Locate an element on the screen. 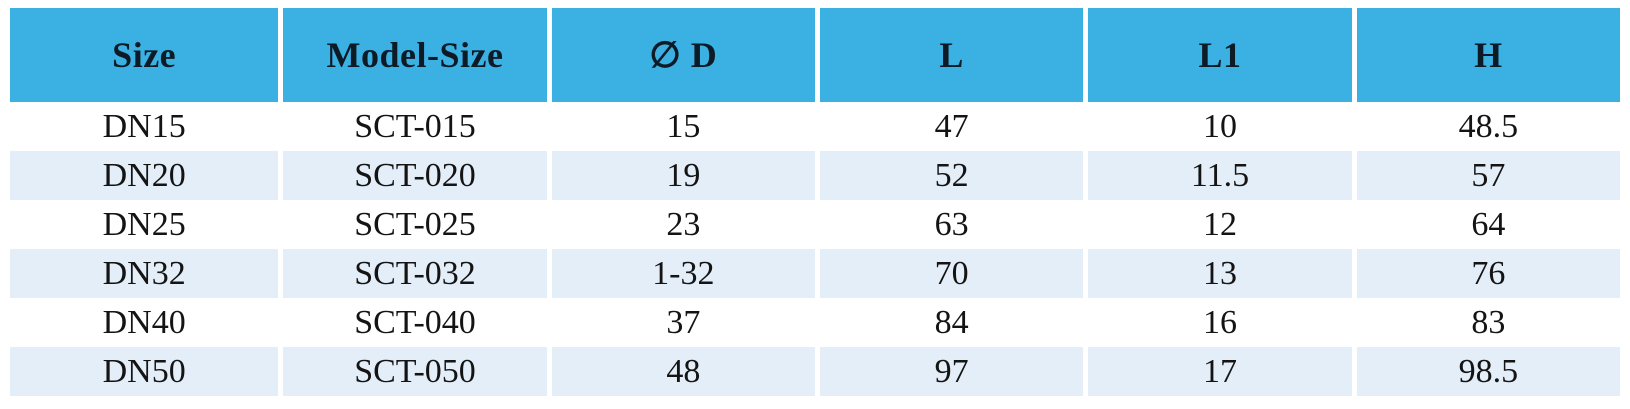  cell-diameter-d: 19 is located at coordinates (680, 175).